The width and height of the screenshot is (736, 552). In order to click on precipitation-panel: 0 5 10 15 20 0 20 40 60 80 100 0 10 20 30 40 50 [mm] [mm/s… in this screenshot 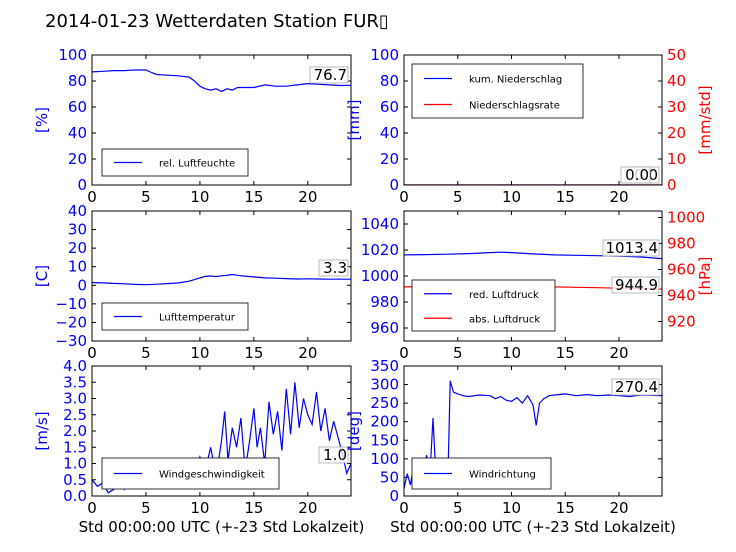, I will do `click(529, 126)`.